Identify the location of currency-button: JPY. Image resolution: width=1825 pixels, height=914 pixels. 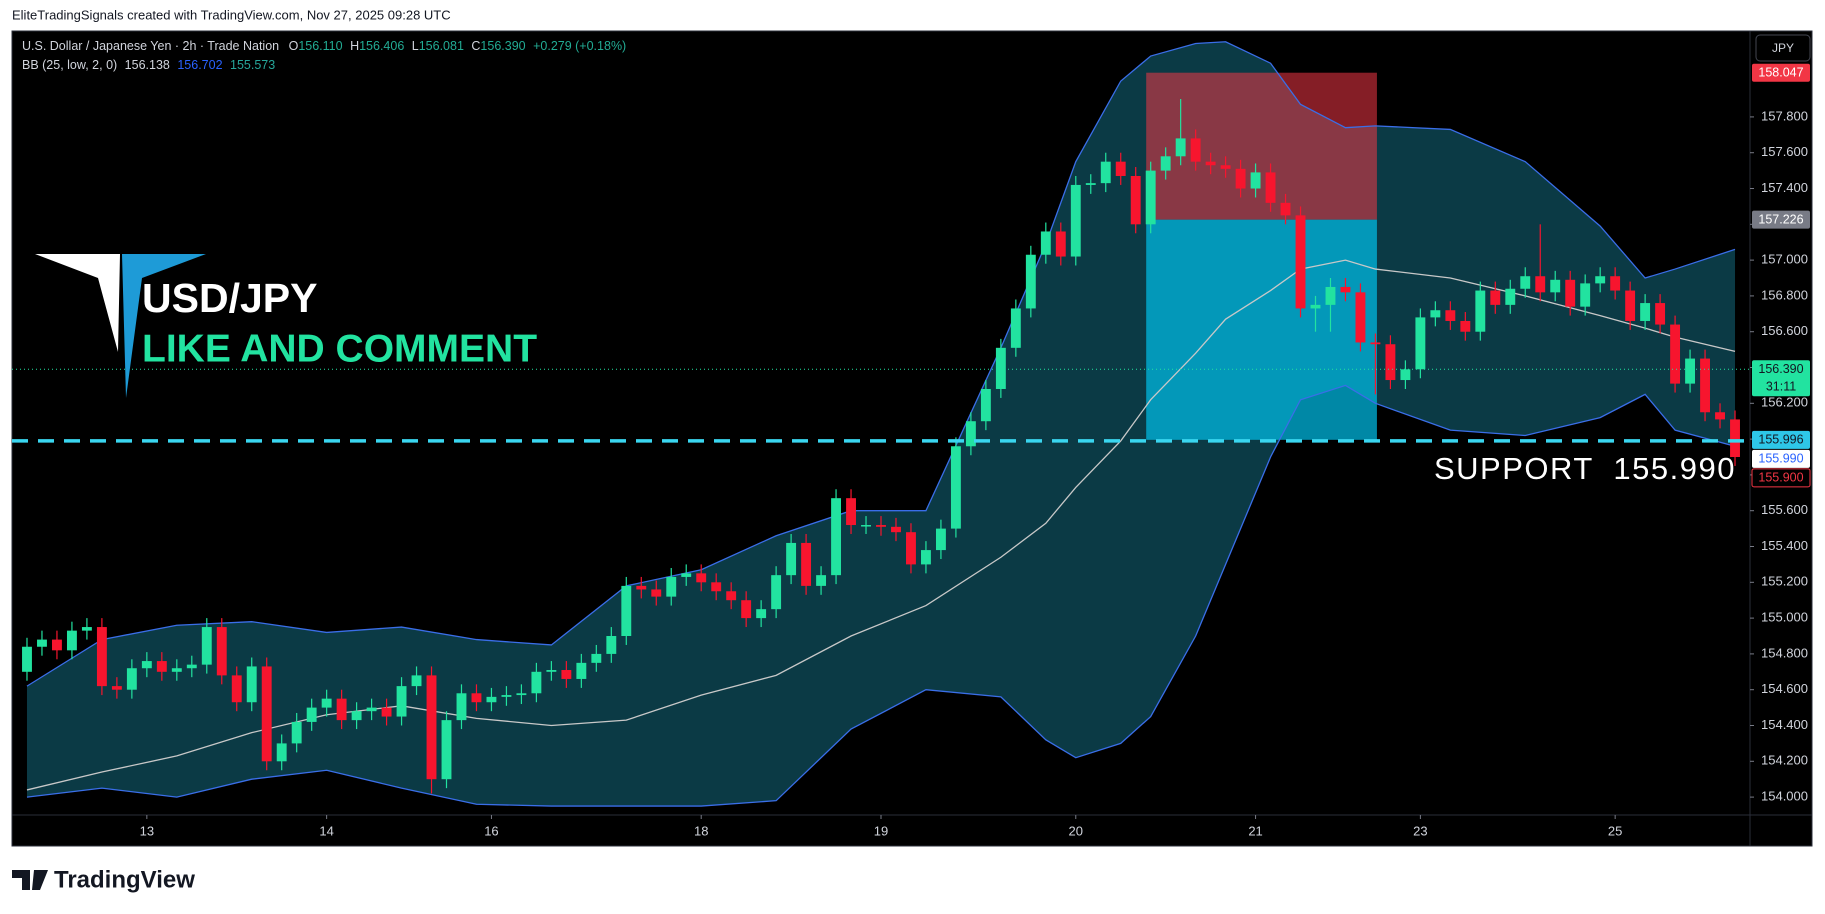
(1783, 48).